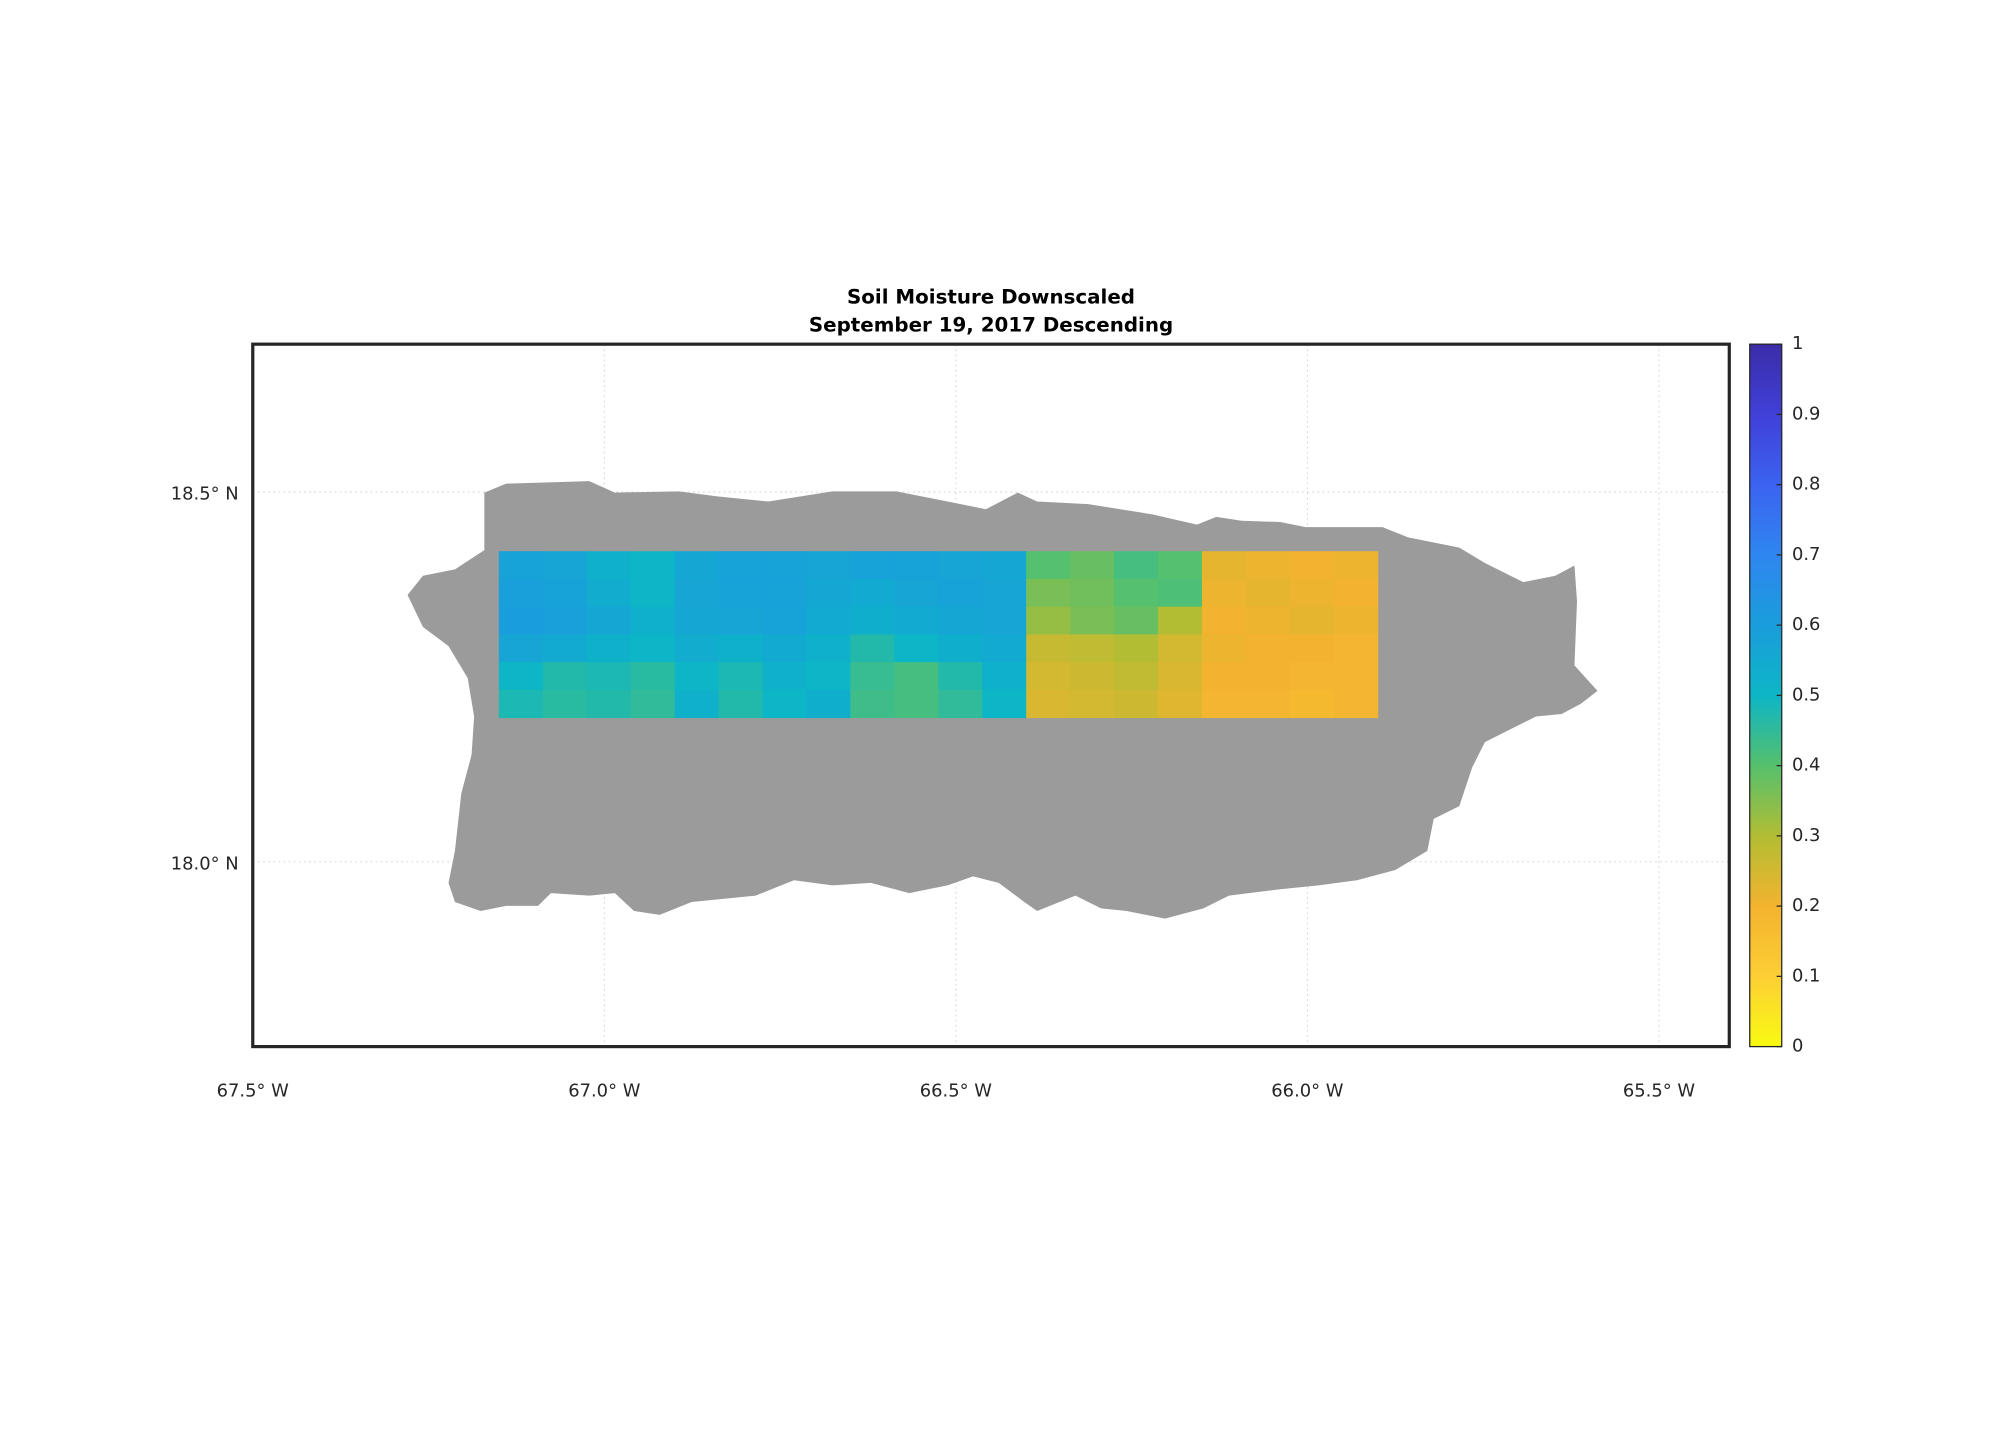 The height and width of the screenshot is (1433, 1991). I want to click on colorbar-tick-label: 0.5, so click(1806, 694).